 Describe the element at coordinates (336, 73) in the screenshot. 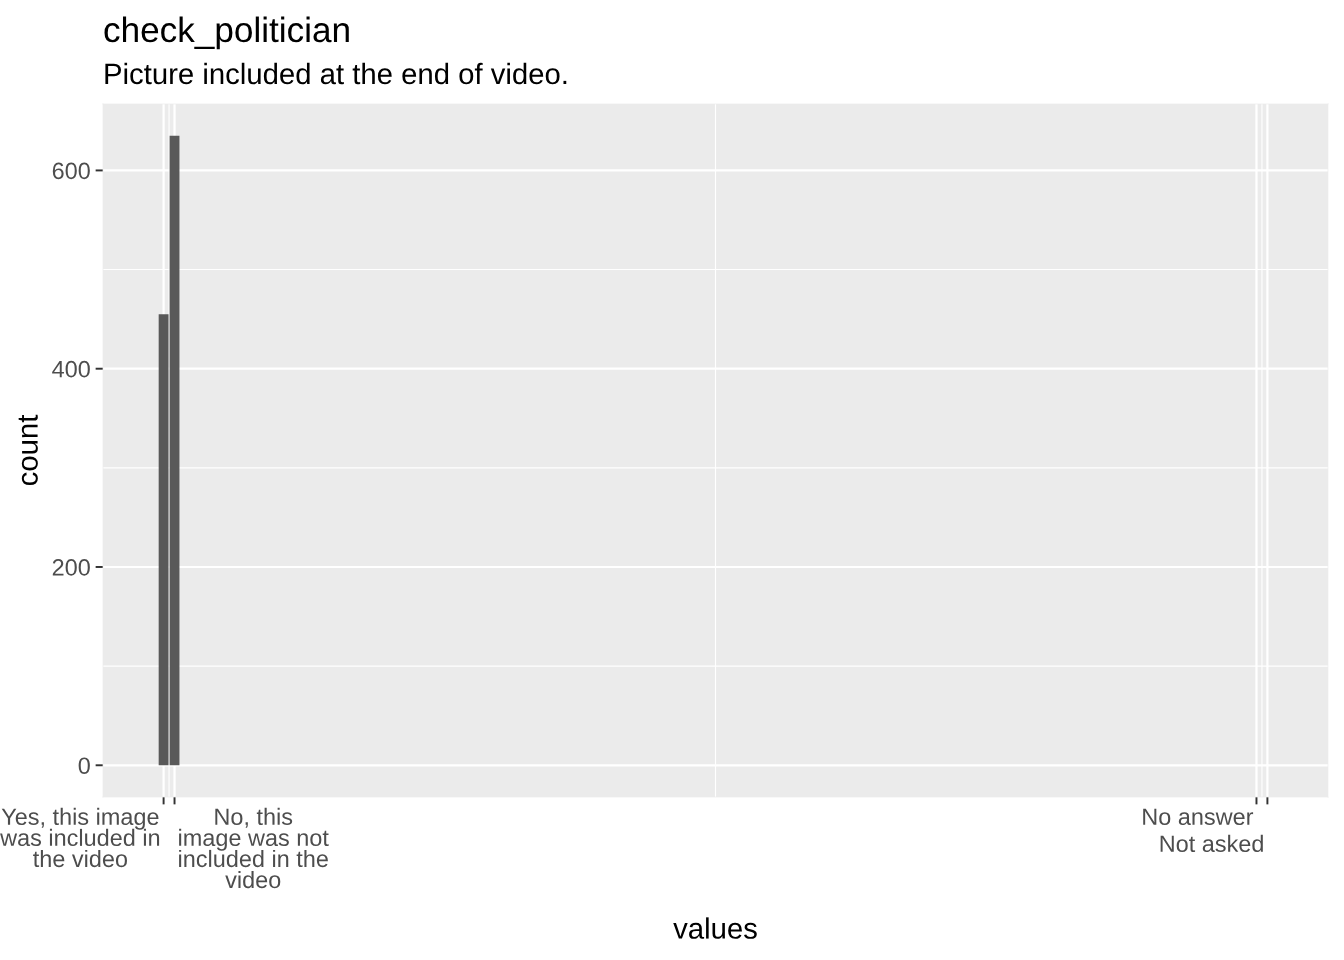

I see `chart-subtitle: Picture included at the end of video.` at that location.